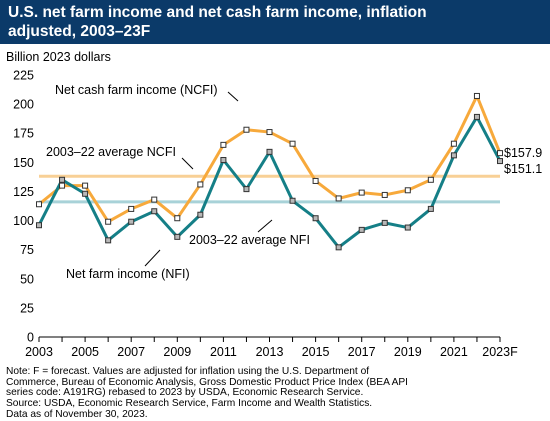 This screenshot has height=421, width=550. Describe the element at coordinates (187, 163) in the screenshot. I see `leader-line-ncfi-avg` at that location.